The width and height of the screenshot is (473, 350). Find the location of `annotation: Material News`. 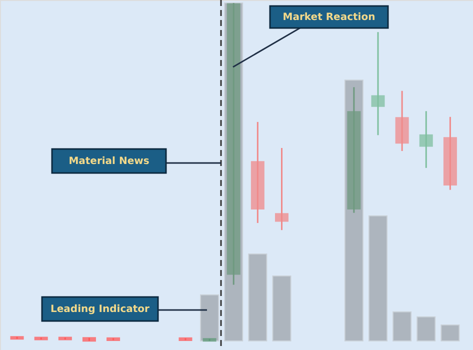

annotation: Material News is located at coordinates (109, 161).